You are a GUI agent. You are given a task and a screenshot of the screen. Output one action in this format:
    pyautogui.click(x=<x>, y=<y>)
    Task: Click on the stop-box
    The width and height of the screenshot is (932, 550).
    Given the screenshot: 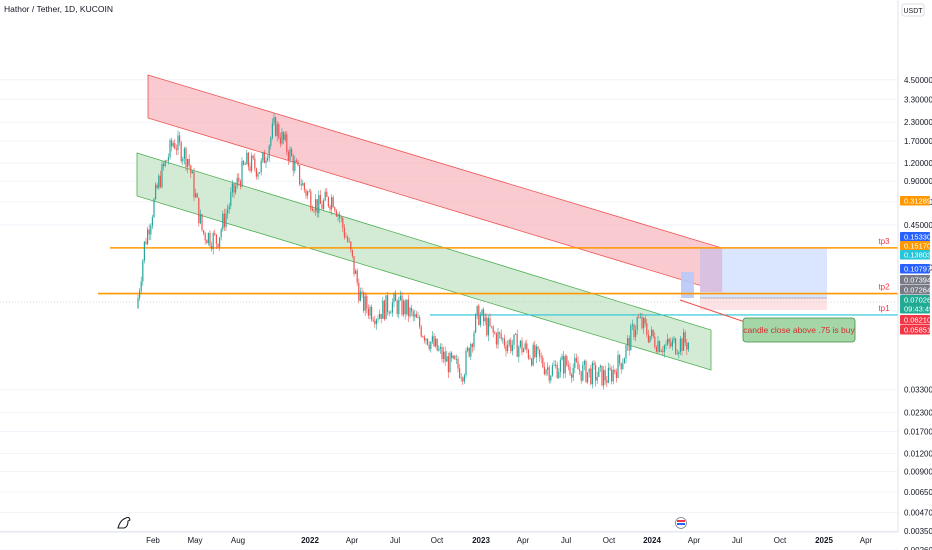 What is the action you would take?
    pyautogui.click(x=763, y=304)
    